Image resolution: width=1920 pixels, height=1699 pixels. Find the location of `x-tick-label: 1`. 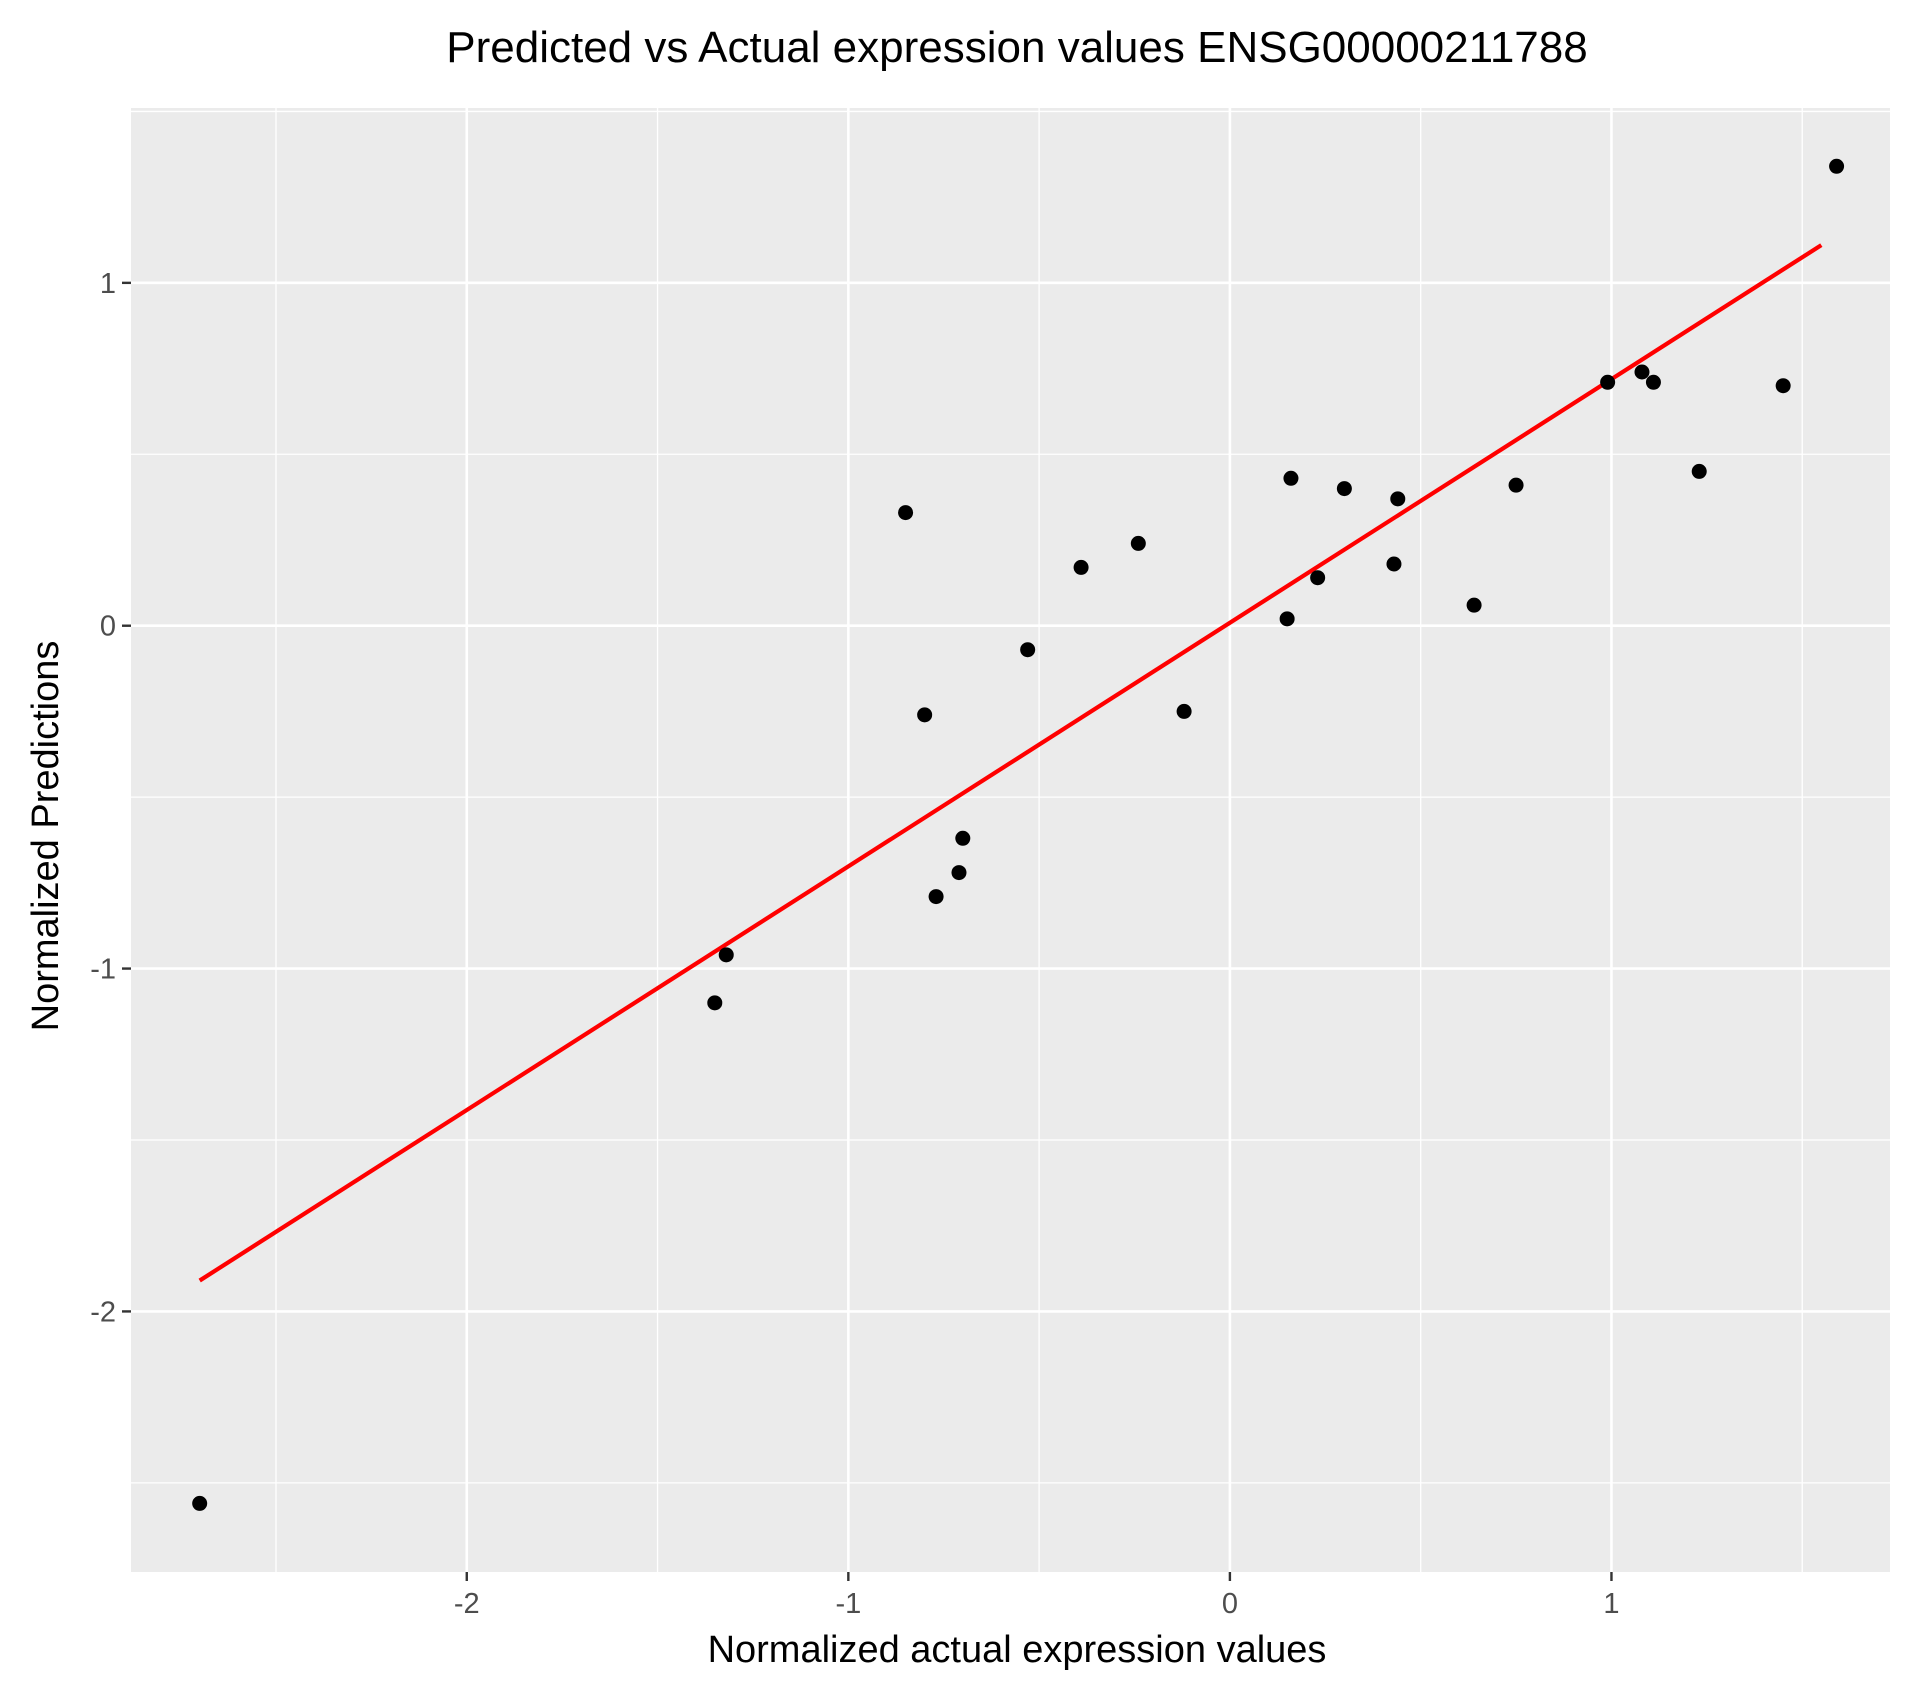

x-tick-label: 1 is located at coordinates (1611, 1604).